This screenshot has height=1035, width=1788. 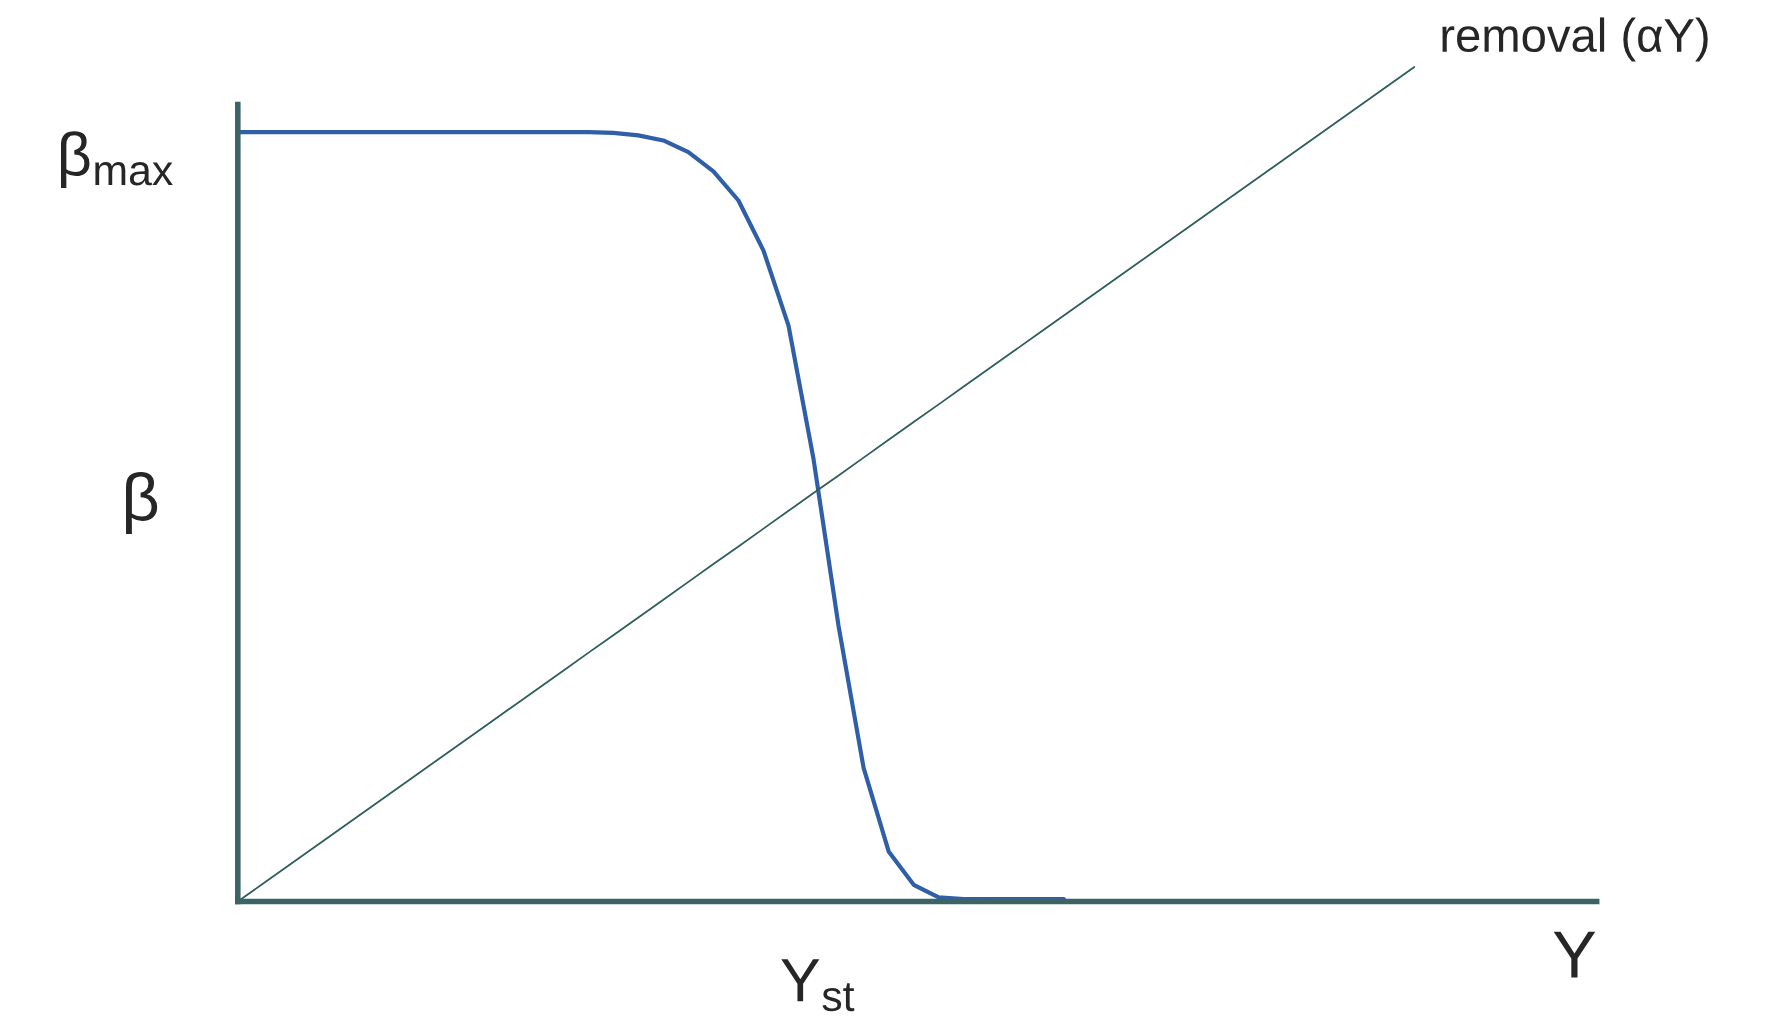 What do you see at coordinates (818, 985) in the screenshot?
I see `text: Y$_{st}$` at bounding box center [818, 985].